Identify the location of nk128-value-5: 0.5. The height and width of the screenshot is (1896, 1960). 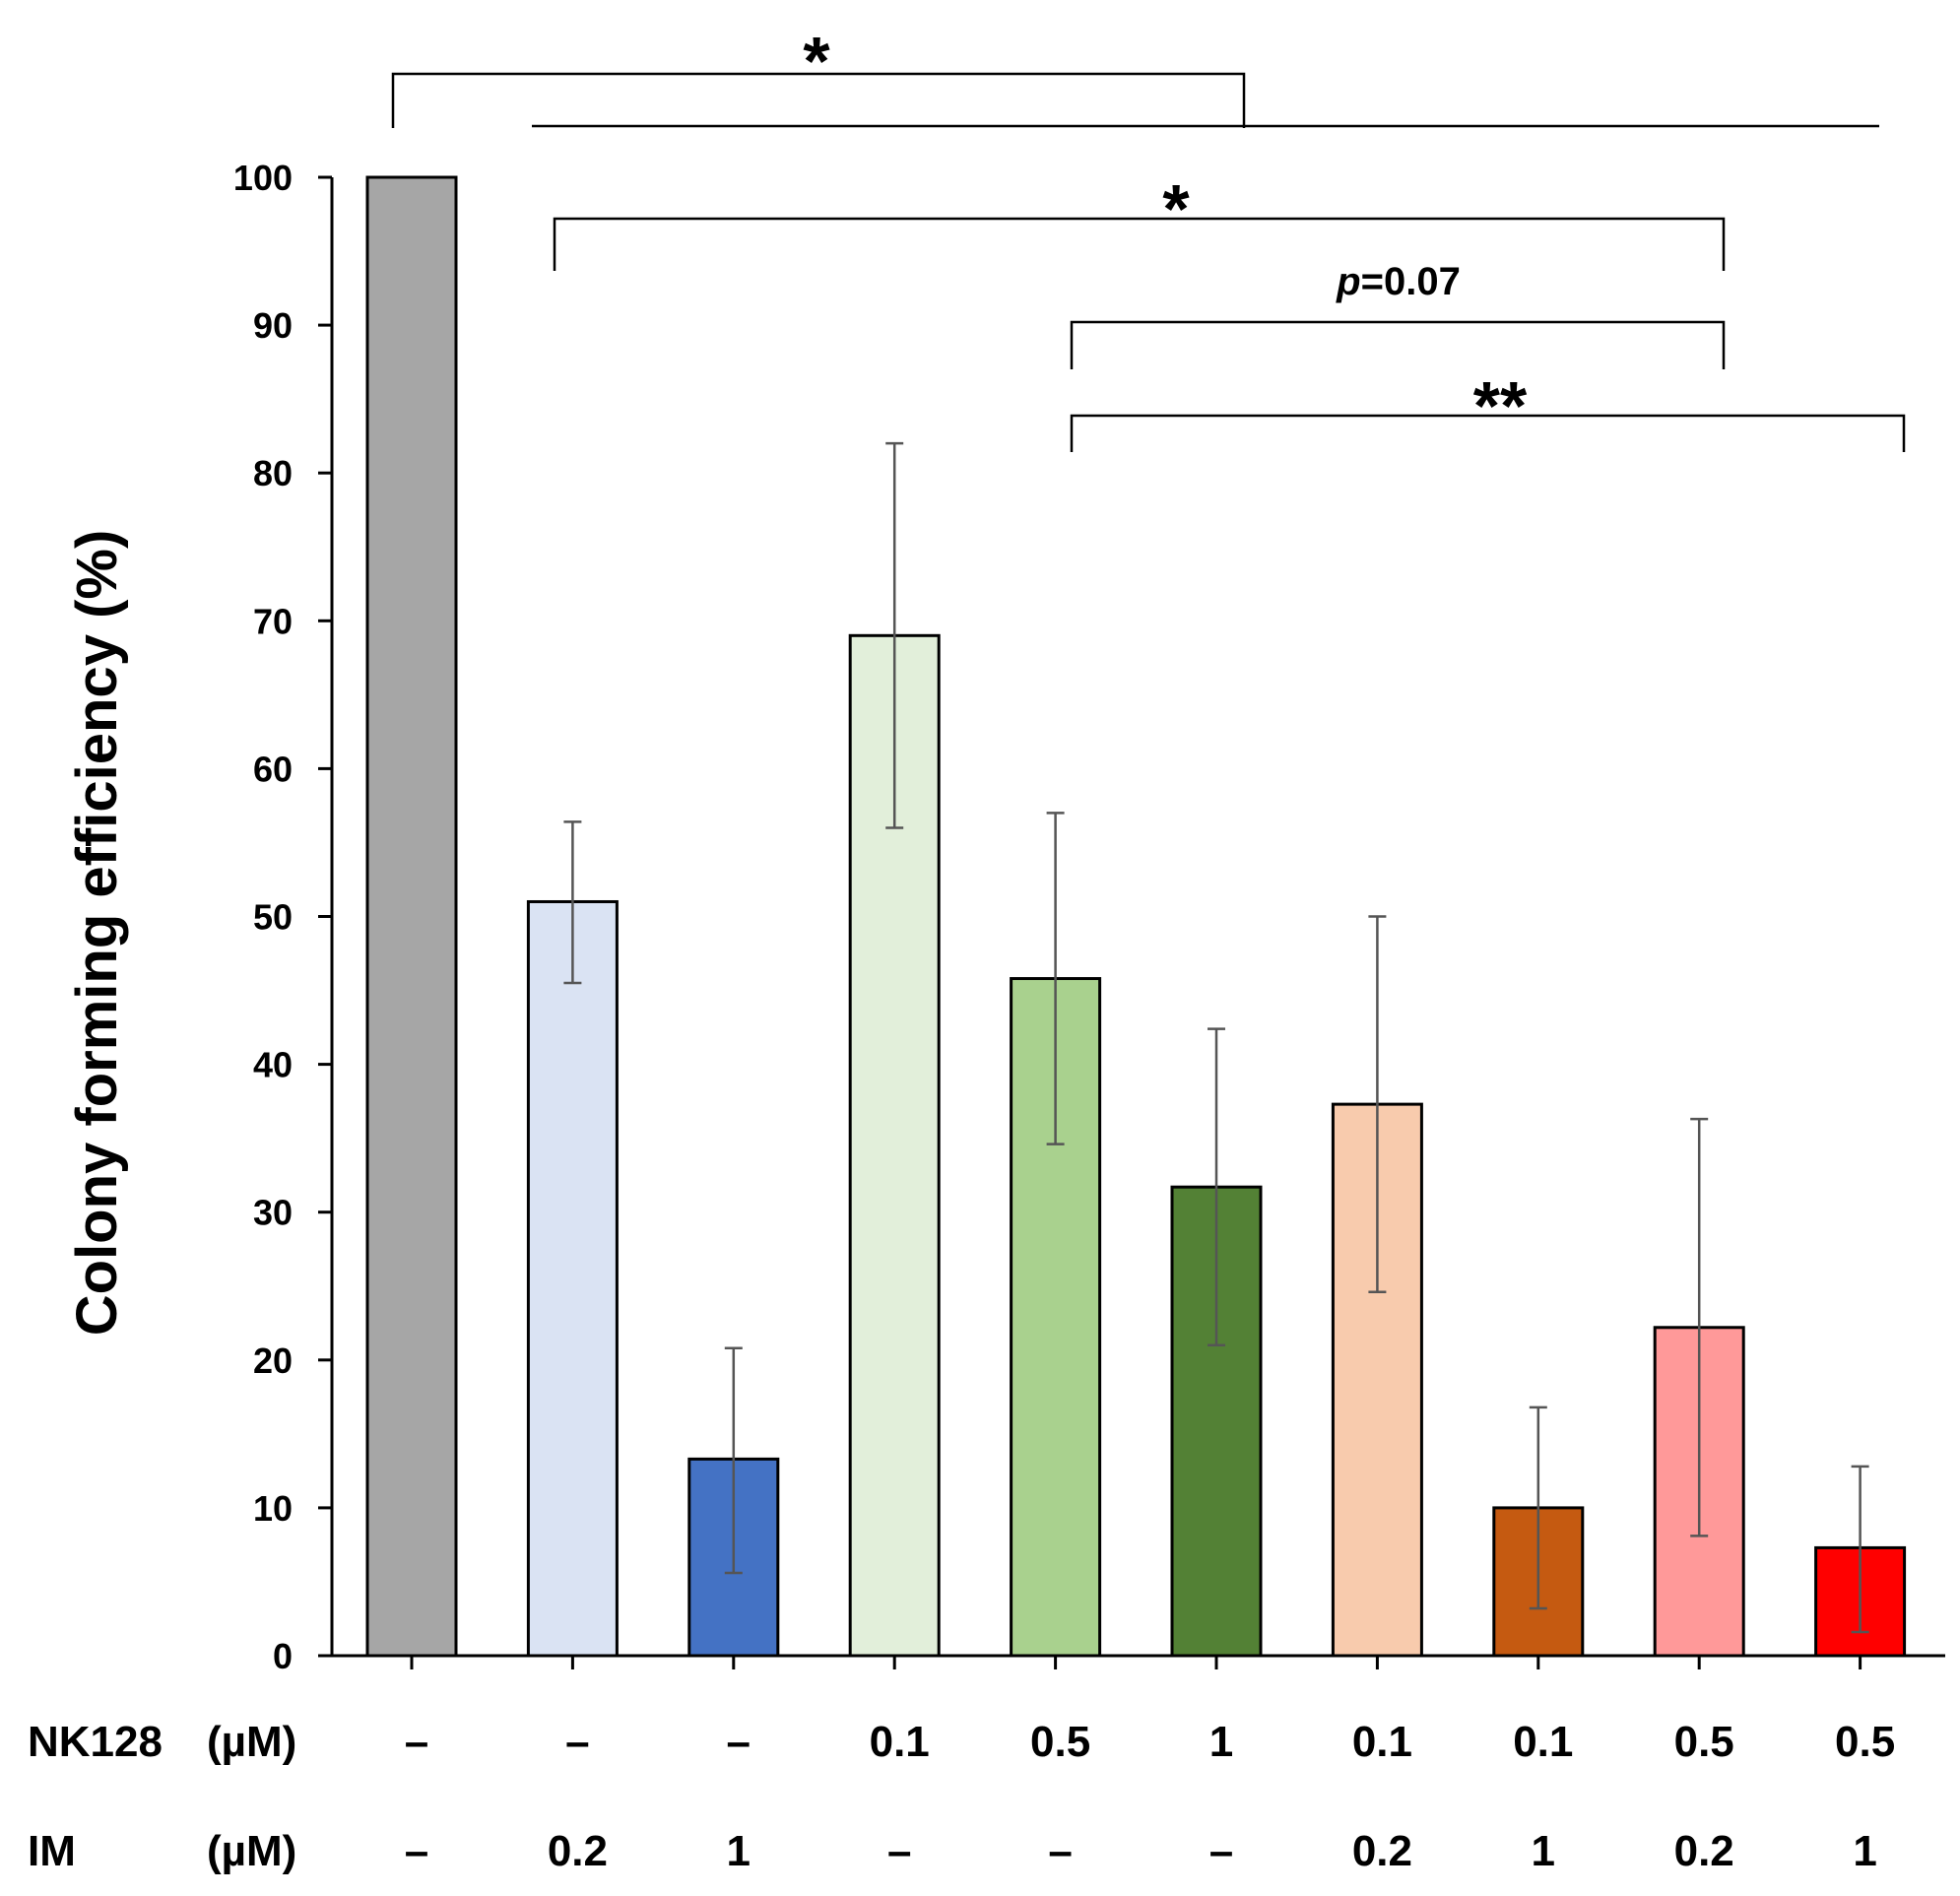
(1060, 1742).